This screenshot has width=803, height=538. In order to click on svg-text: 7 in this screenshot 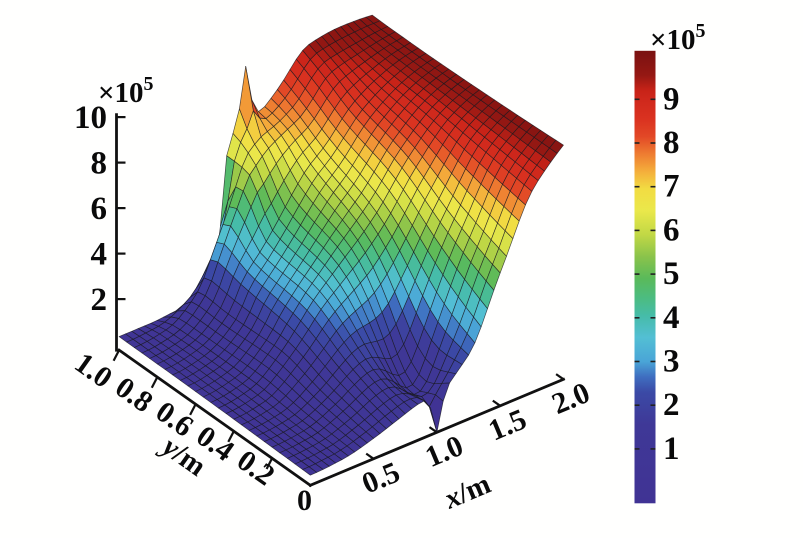, I will do `click(671, 187)`.